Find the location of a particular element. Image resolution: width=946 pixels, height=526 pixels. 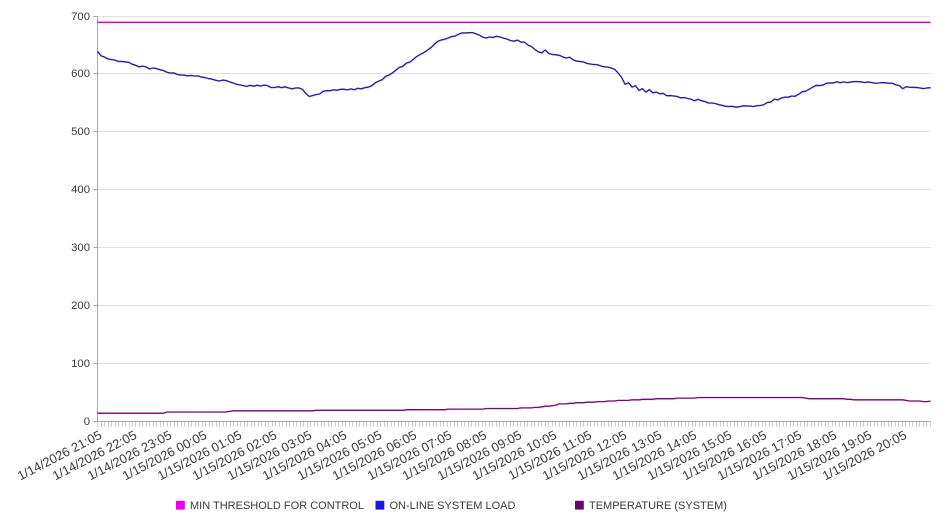

svg-text: 600 is located at coordinates (80, 74).